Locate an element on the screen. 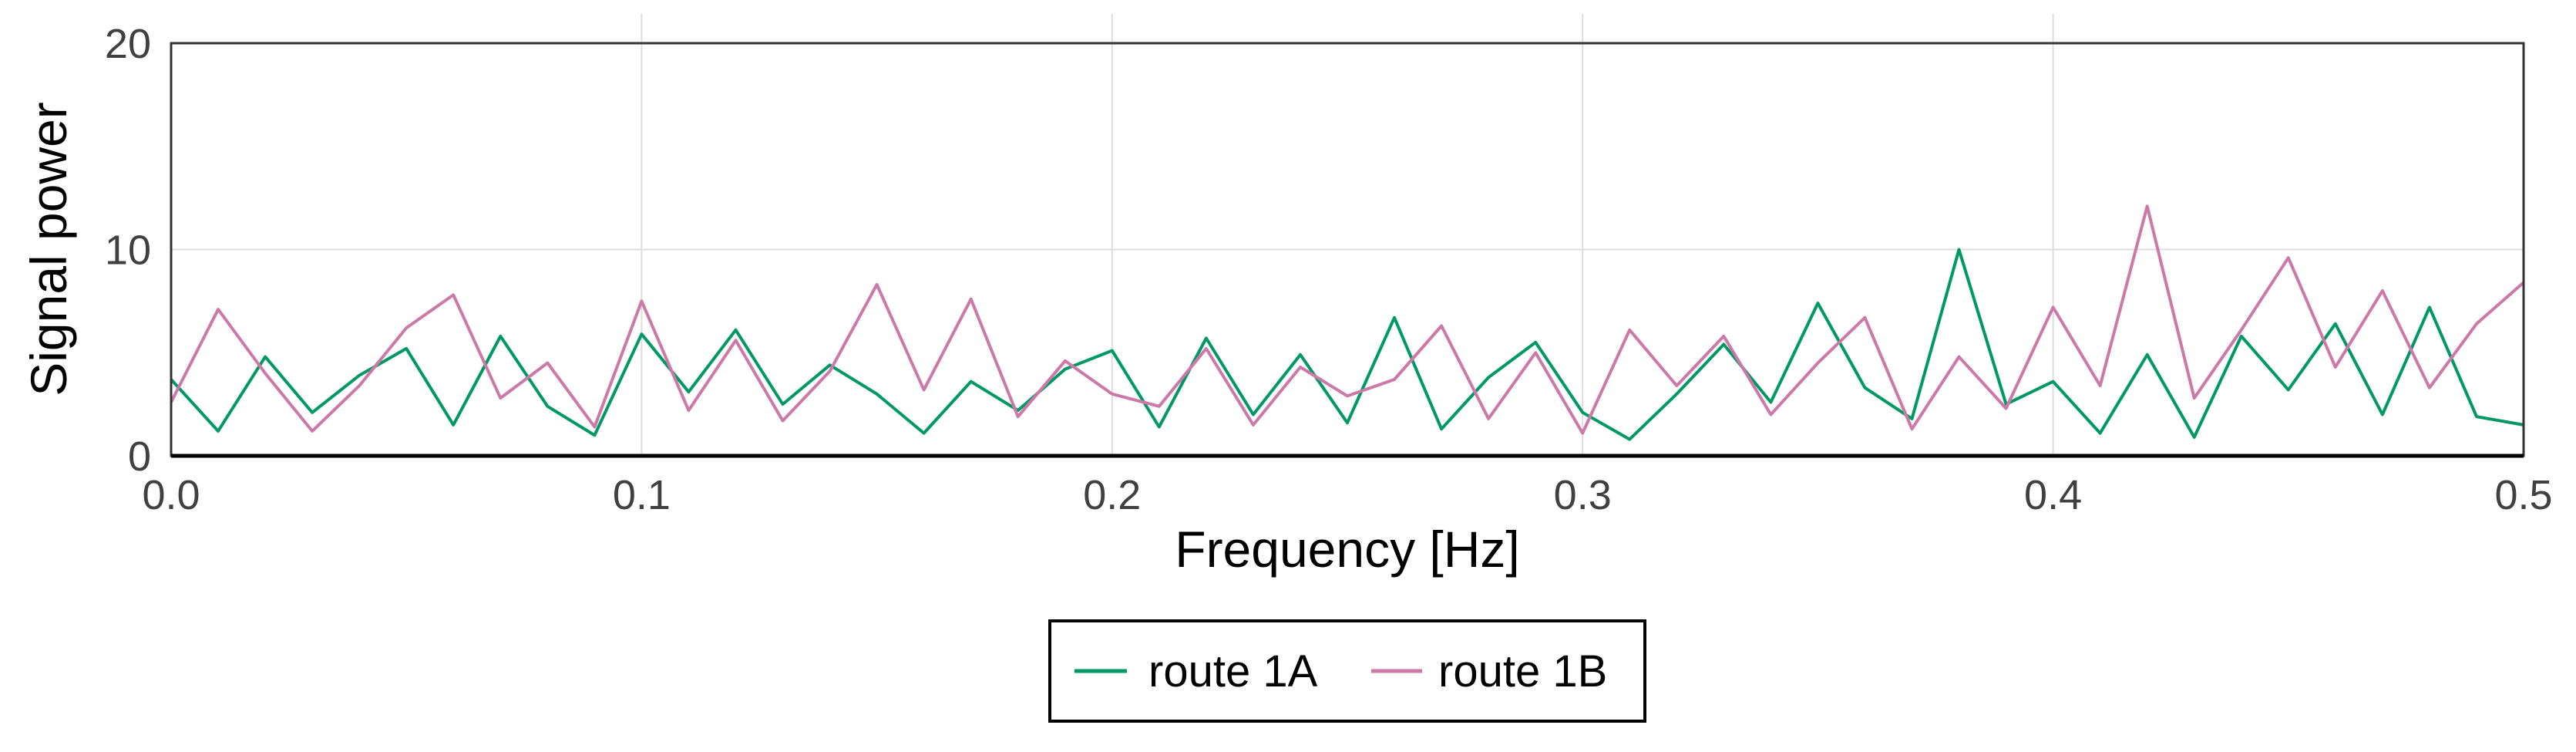 The image size is (2576, 752). x-axis-title: Frequency [Hz] is located at coordinates (1347, 549).